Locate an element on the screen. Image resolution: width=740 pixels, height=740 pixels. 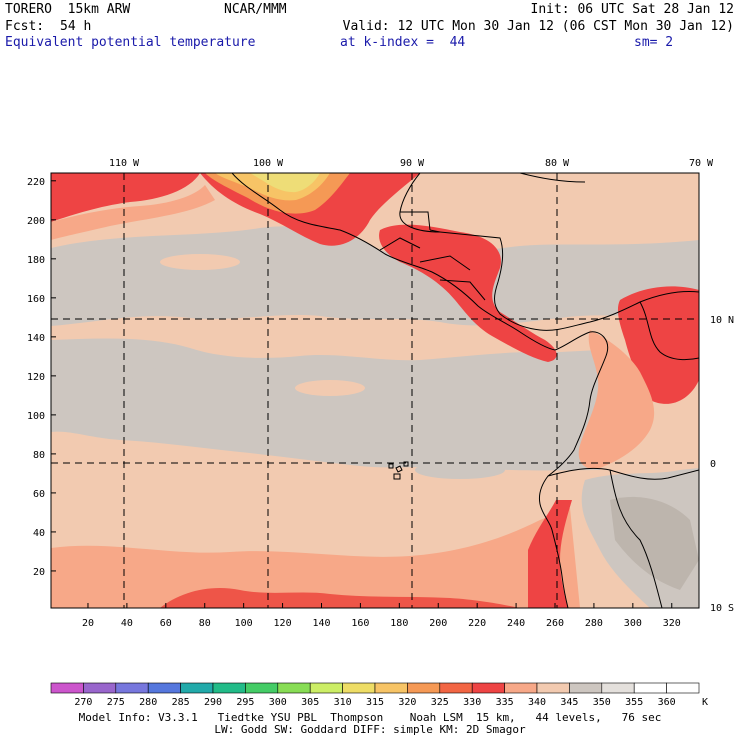
x-tick-label: 220 is located at coordinates (477, 623).